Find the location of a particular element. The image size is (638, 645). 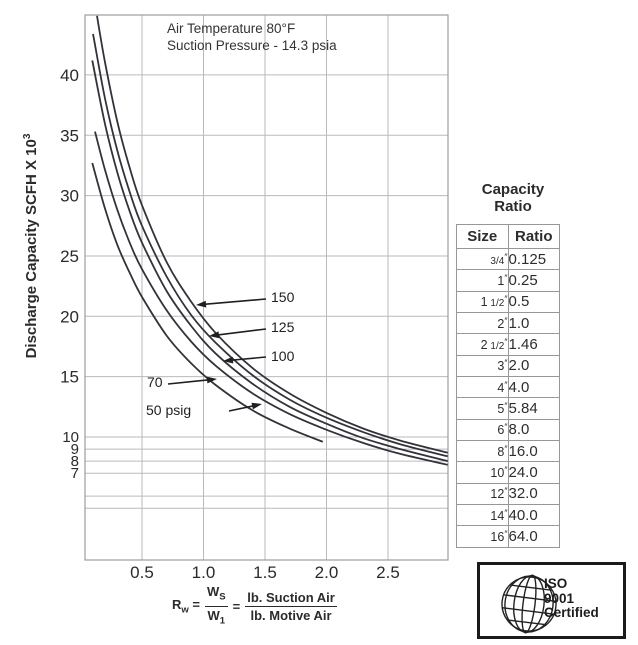

ratio-cell: 8.0 is located at coordinates (533, 430).